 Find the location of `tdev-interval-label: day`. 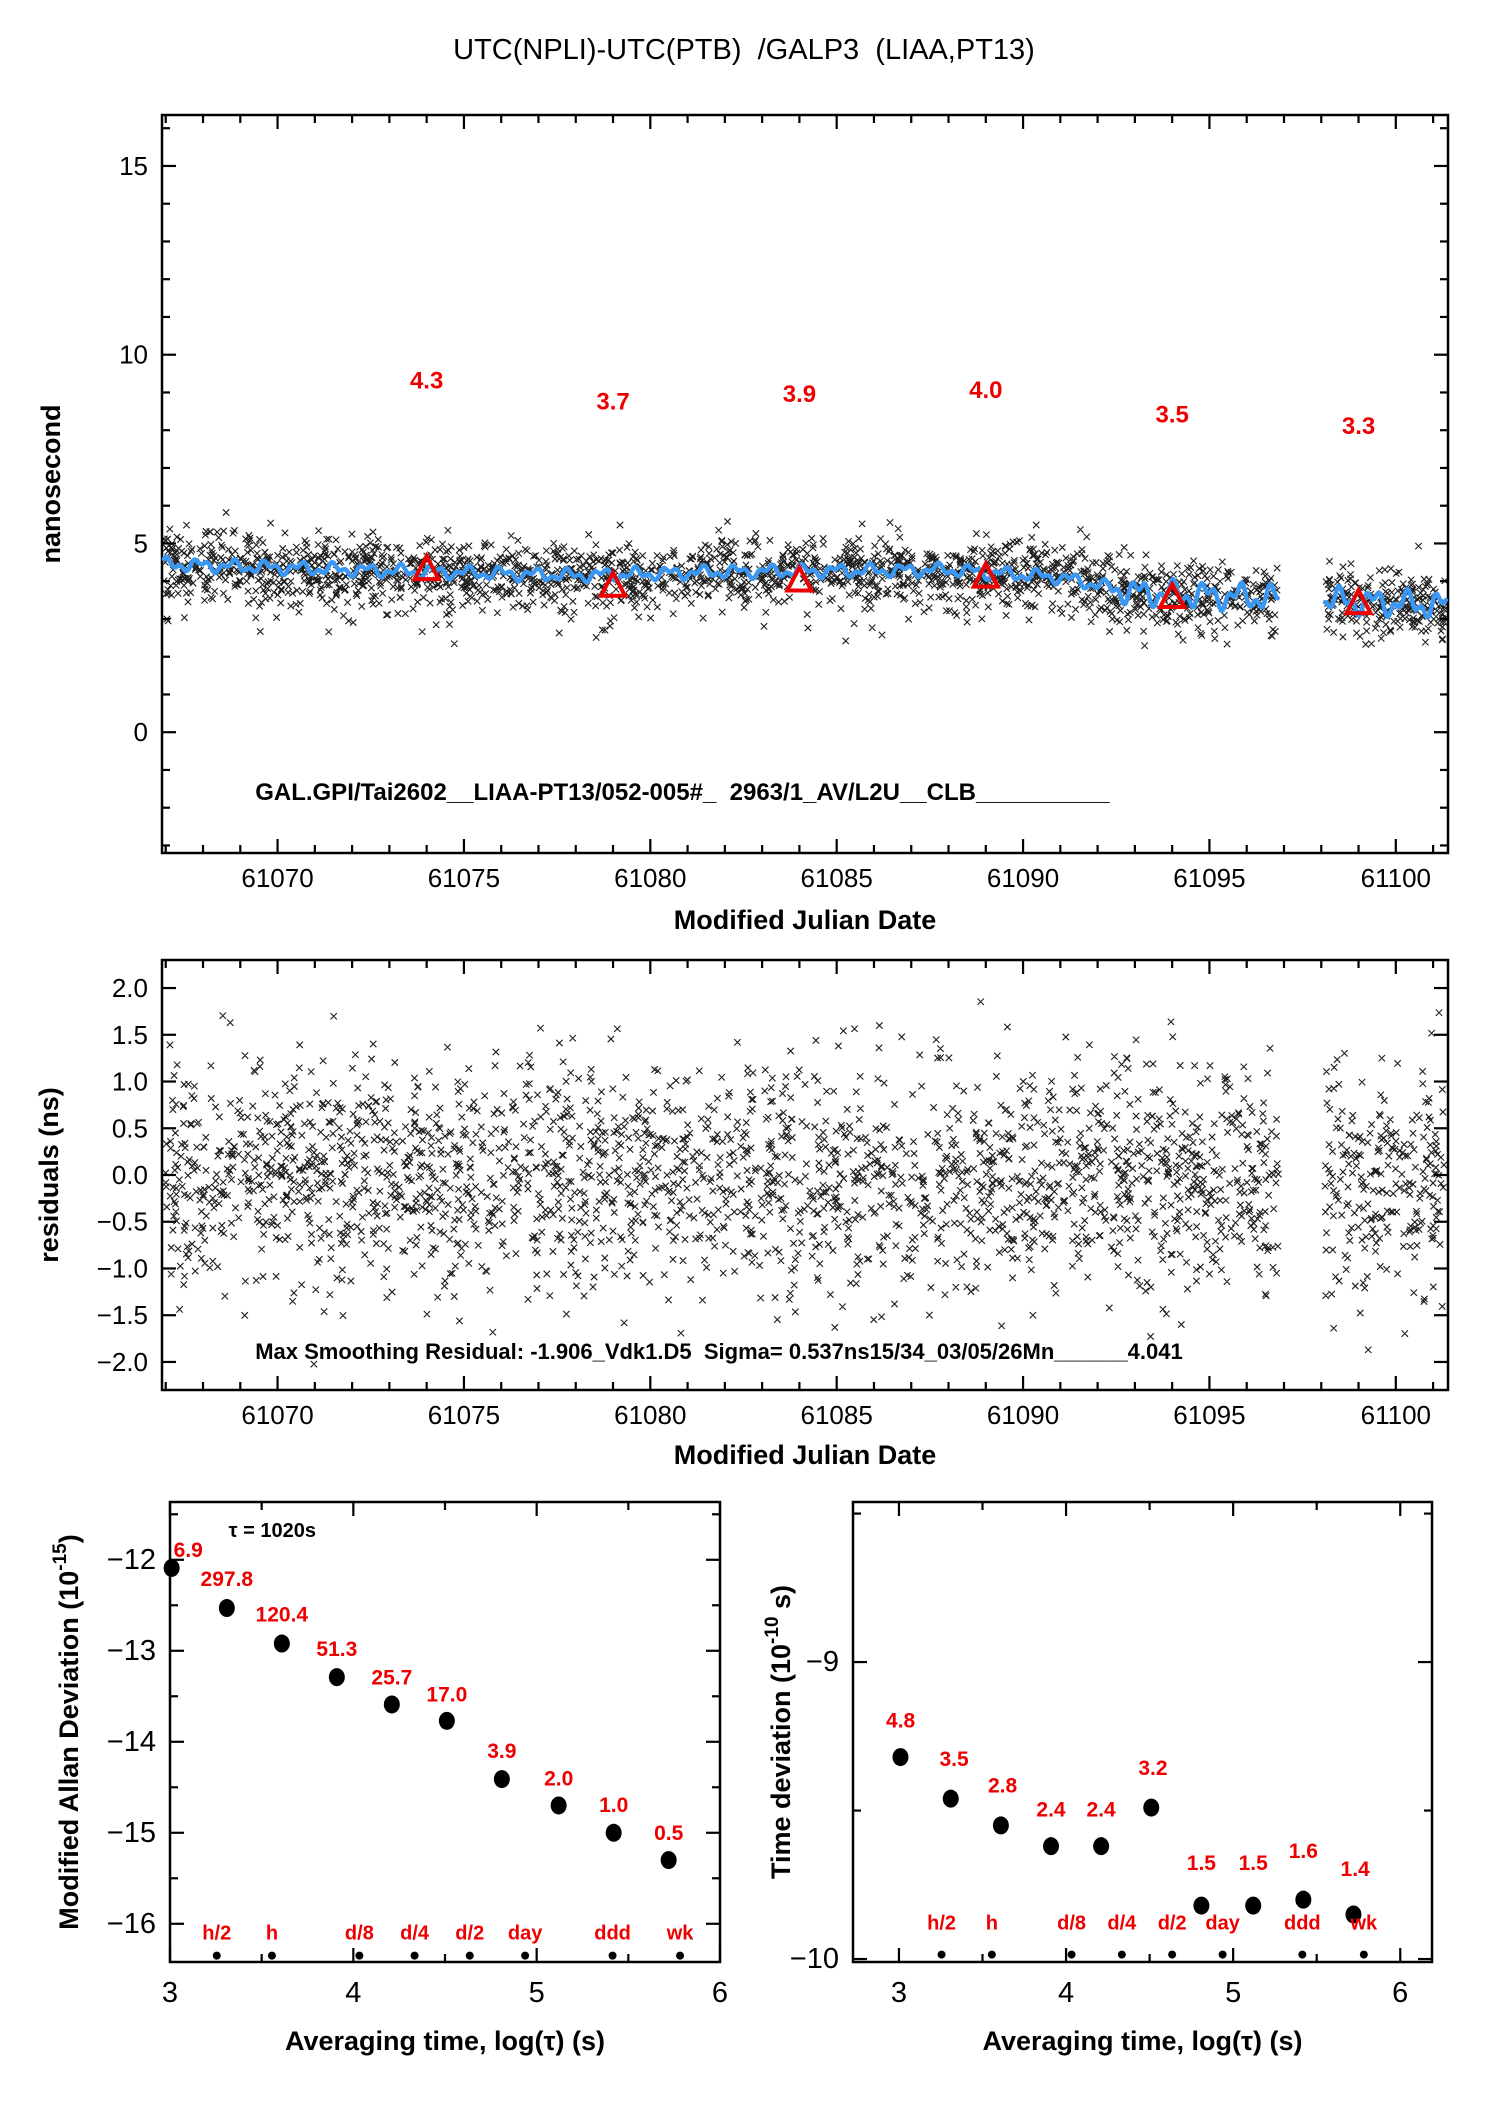

tdev-interval-label: day is located at coordinates (1222, 1923).